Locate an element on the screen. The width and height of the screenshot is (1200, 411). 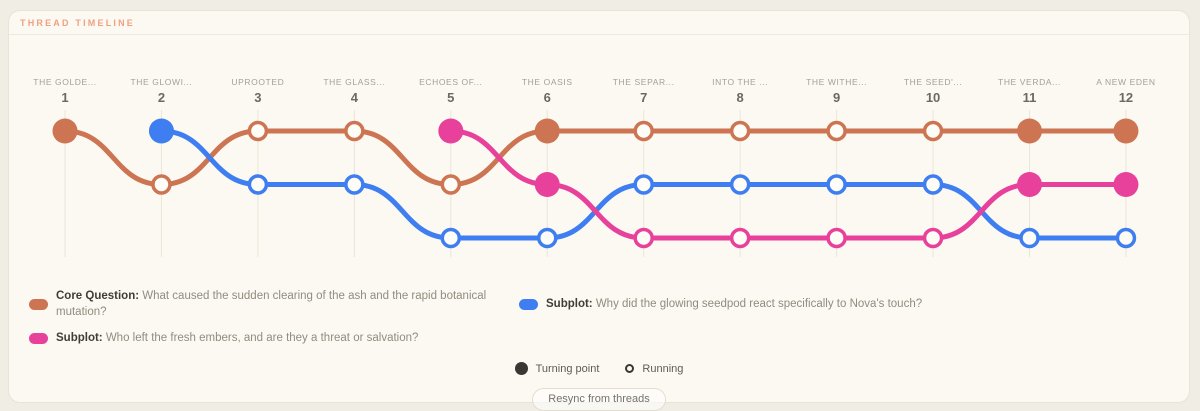
node-core-question-chapter-10-running is located at coordinates (933, 131).